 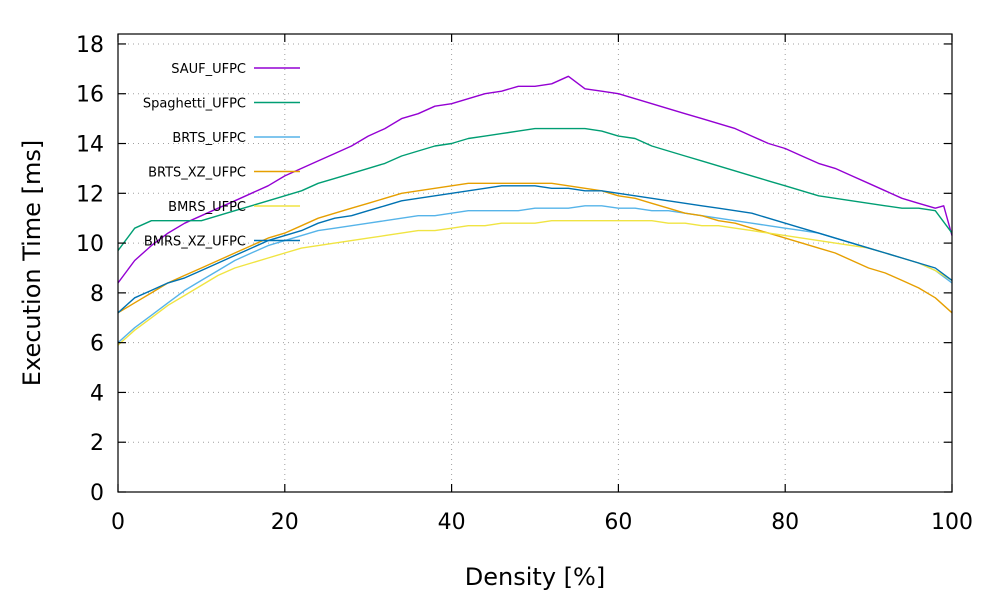 What do you see at coordinates (90, 145) in the screenshot?
I see `y-tick-label: 14` at bounding box center [90, 145].